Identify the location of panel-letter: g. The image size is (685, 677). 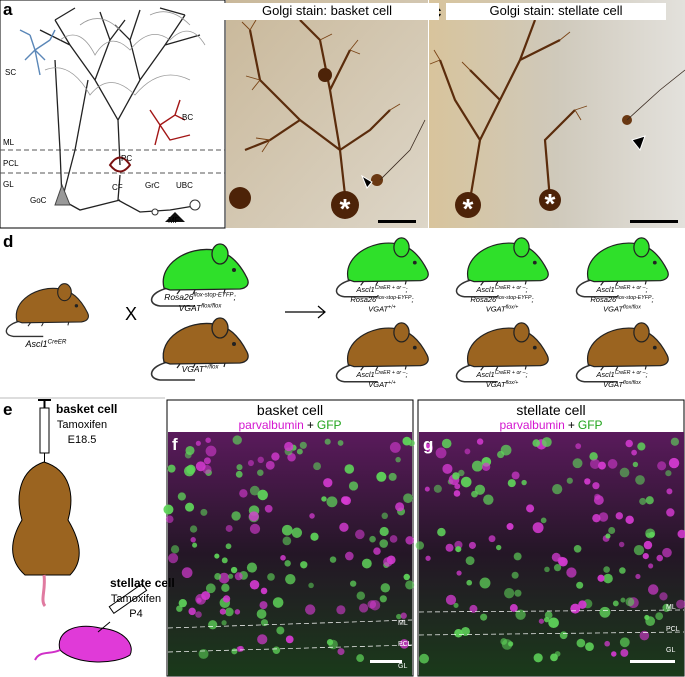
(428, 444).